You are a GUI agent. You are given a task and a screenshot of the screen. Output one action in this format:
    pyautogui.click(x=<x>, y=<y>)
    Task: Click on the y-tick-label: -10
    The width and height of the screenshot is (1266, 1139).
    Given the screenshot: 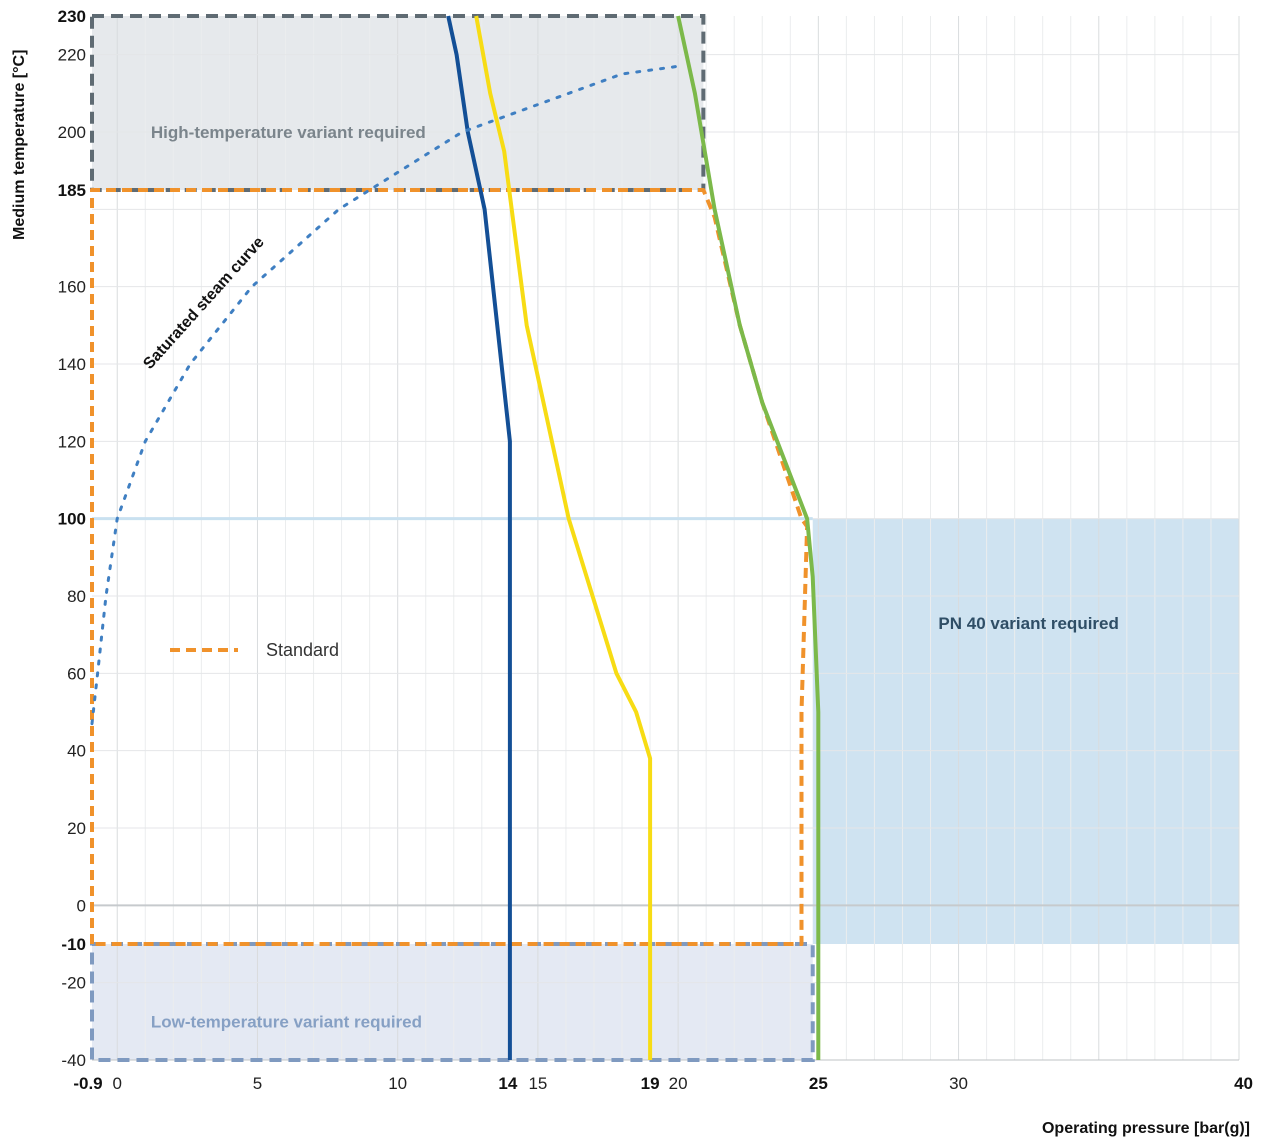 What is the action you would take?
    pyautogui.click(x=73, y=944)
    